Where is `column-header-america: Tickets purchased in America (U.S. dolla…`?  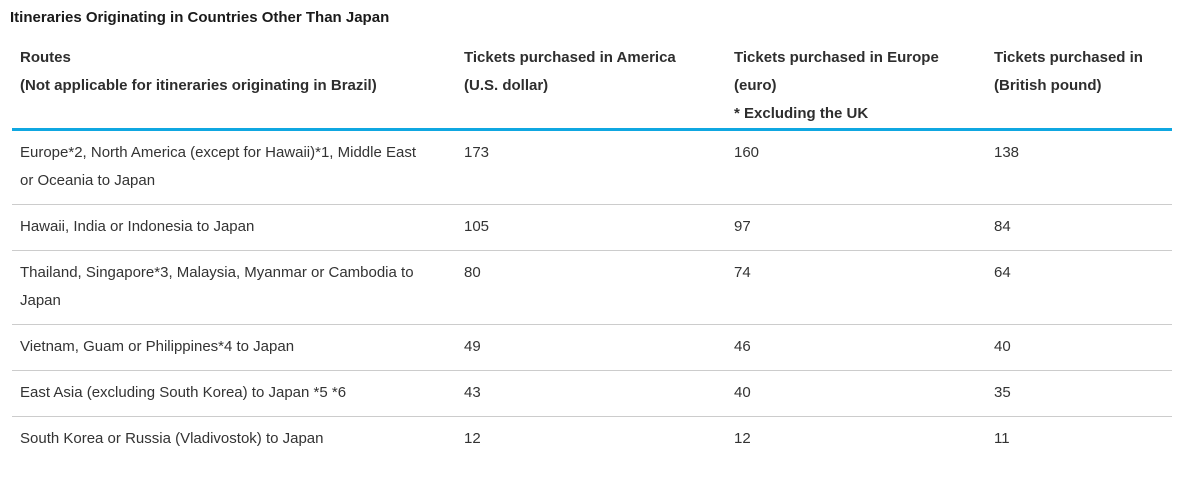 column-header-america: Tickets purchased in America (U.S. dolla… is located at coordinates (591, 85).